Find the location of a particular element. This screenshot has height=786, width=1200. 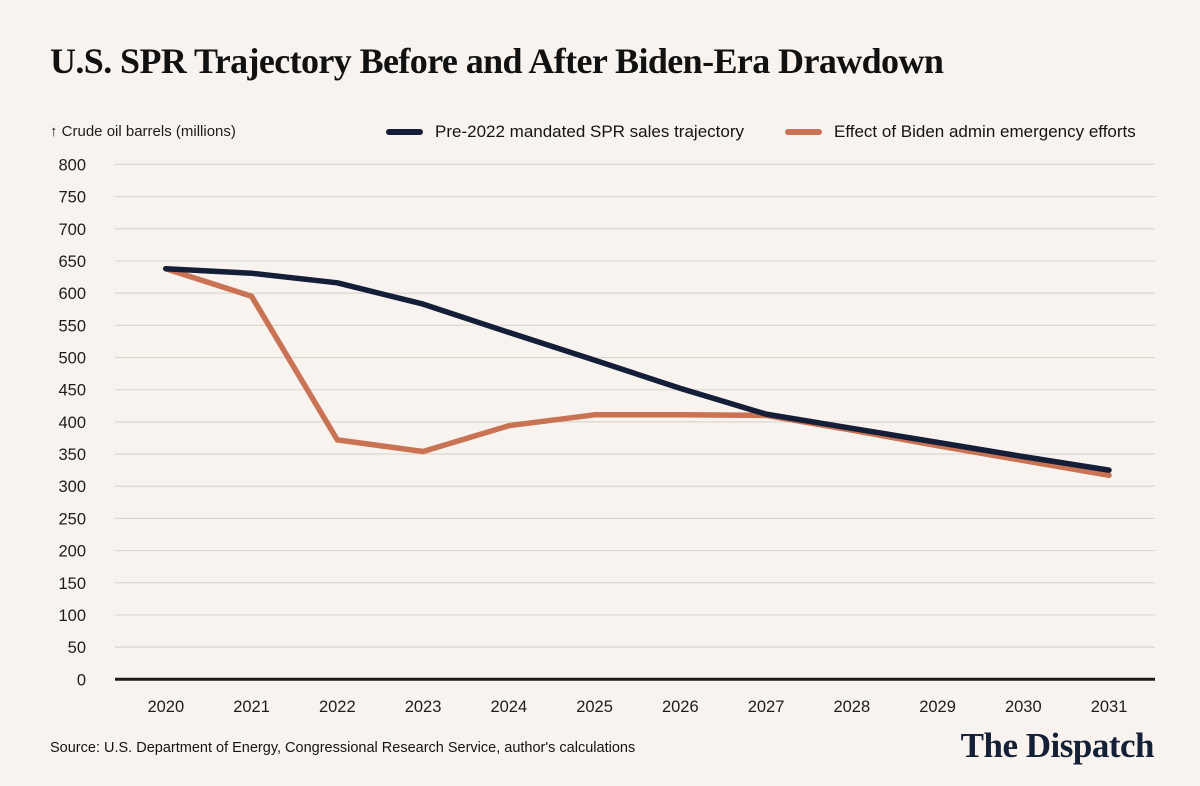

svg-text: 2029 is located at coordinates (937, 707).